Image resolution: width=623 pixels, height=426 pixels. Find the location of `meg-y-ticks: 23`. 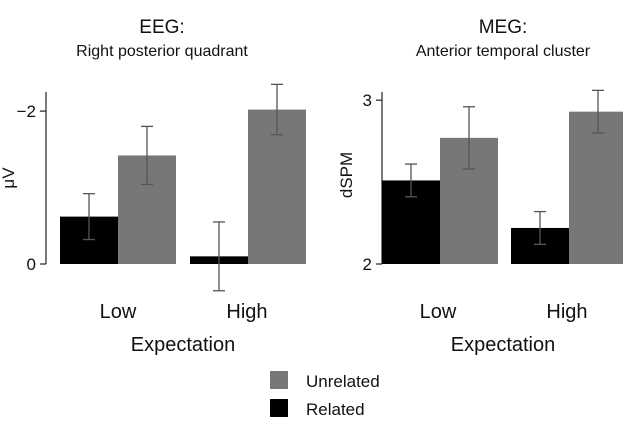

meg-y-ticks: 23 is located at coordinates (372, 182).